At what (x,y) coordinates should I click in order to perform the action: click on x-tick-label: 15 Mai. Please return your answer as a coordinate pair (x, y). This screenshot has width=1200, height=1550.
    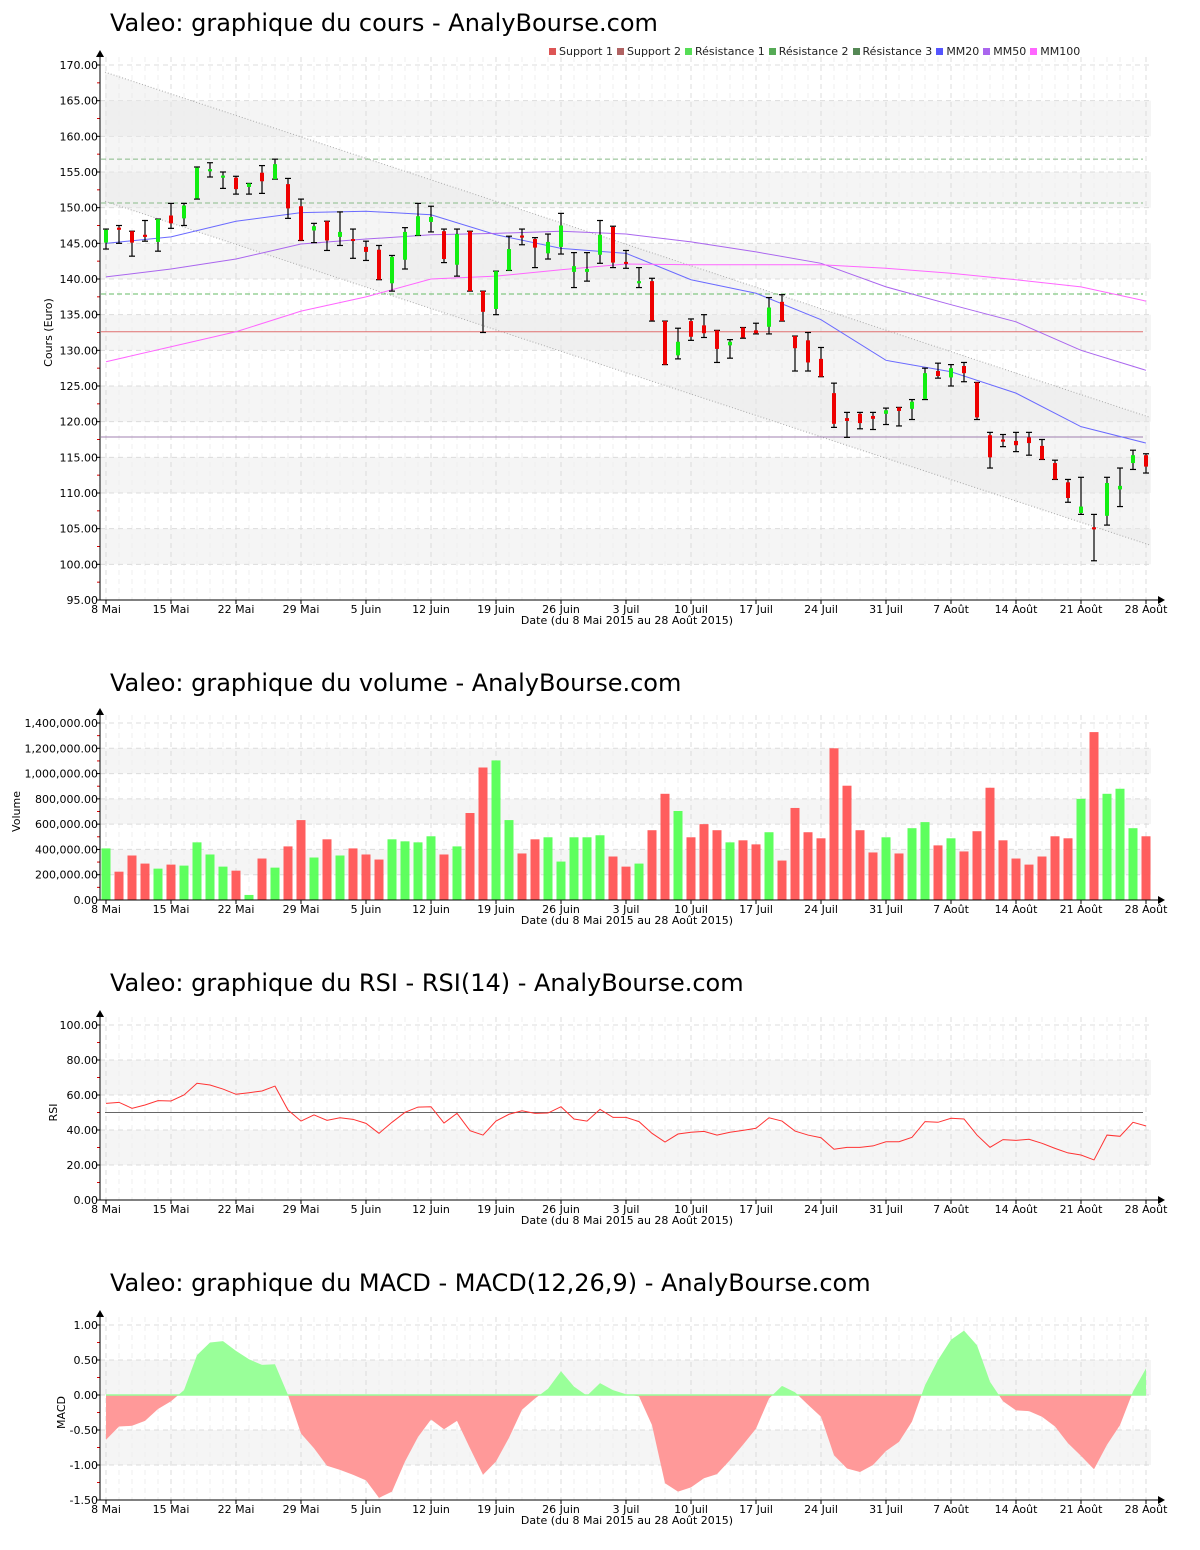
    Looking at the image, I should click on (171, 1509).